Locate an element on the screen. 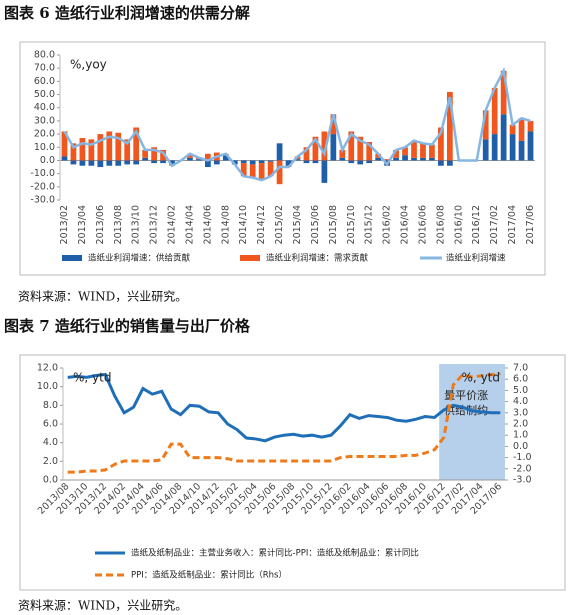 The image size is (573, 615). line is located at coordinates (284, 423).